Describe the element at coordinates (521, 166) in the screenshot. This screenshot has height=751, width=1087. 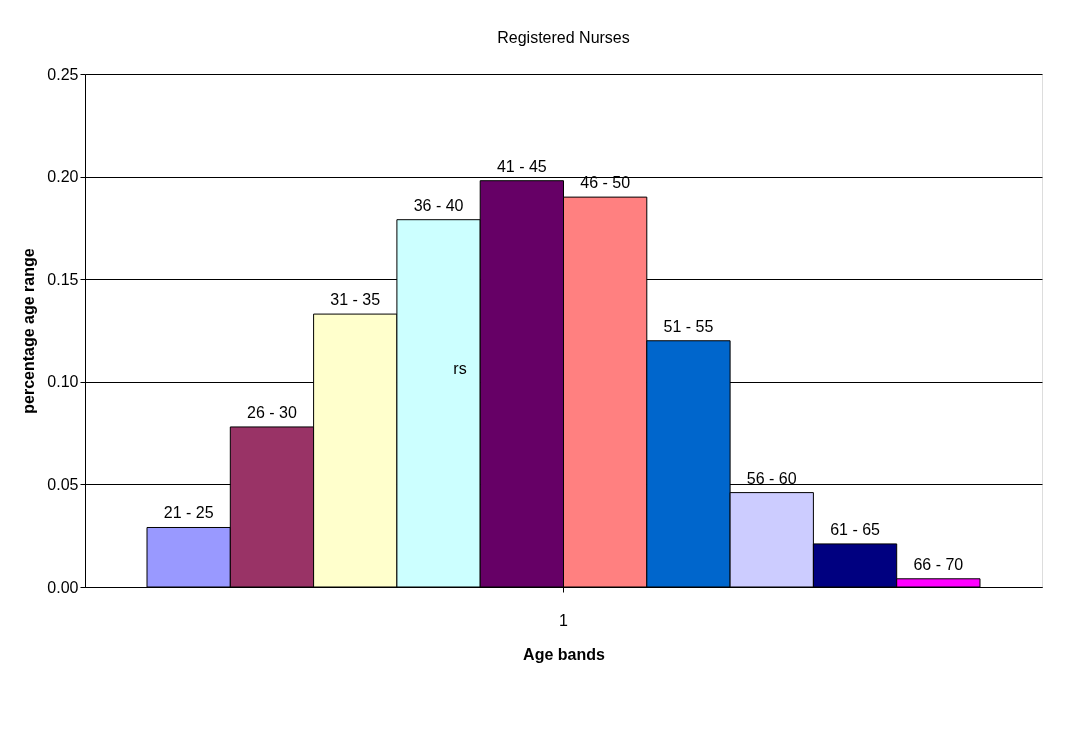
I see `series-label: 41 - 45` at that location.